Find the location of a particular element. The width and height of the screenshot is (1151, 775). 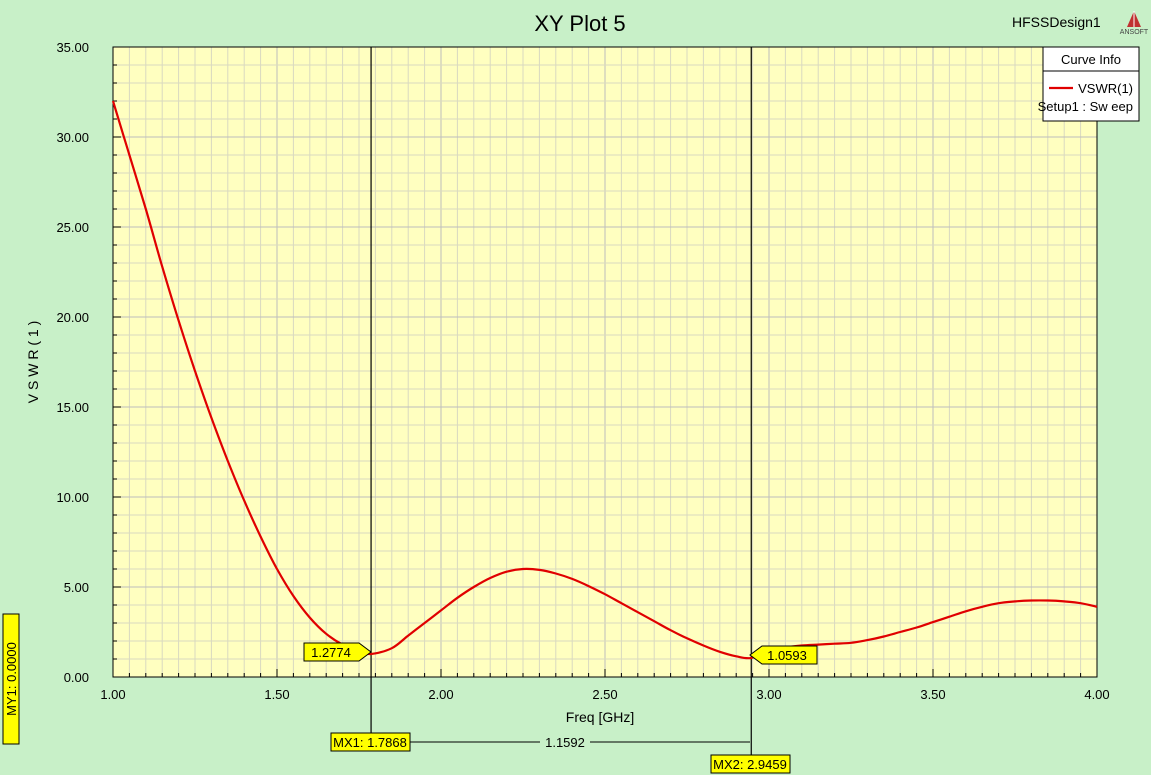

legend-title: Curve Info is located at coordinates (1091, 59).